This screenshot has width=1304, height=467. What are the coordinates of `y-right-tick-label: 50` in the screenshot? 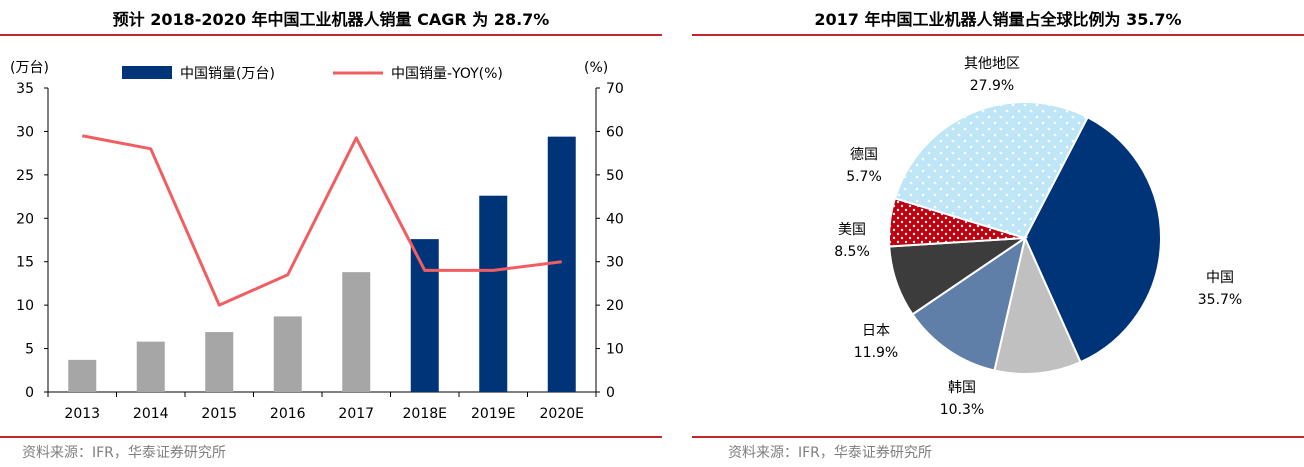 It's located at (615, 176).